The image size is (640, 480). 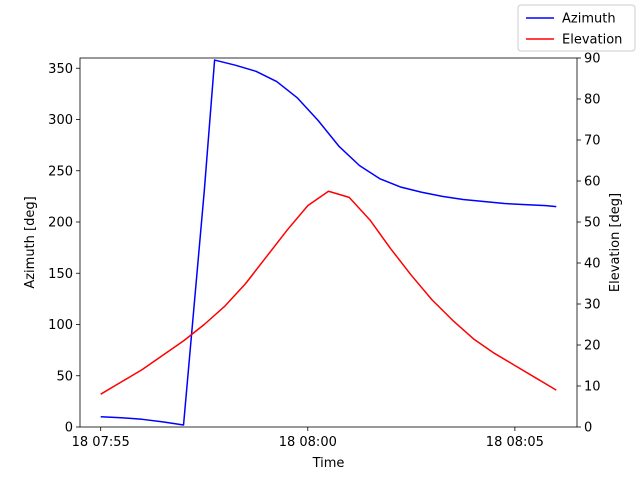 I want to click on x-axis-label: Time, so click(x=328, y=463).